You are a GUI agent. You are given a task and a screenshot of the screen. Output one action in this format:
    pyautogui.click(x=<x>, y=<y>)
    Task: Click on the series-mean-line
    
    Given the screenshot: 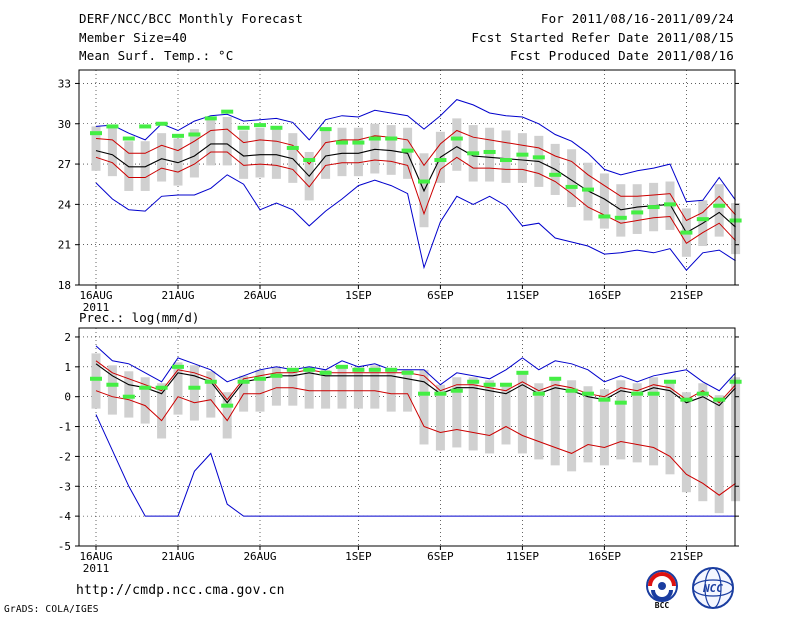 What is the action you would take?
    pyautogui.click(x=415, y=188)
    